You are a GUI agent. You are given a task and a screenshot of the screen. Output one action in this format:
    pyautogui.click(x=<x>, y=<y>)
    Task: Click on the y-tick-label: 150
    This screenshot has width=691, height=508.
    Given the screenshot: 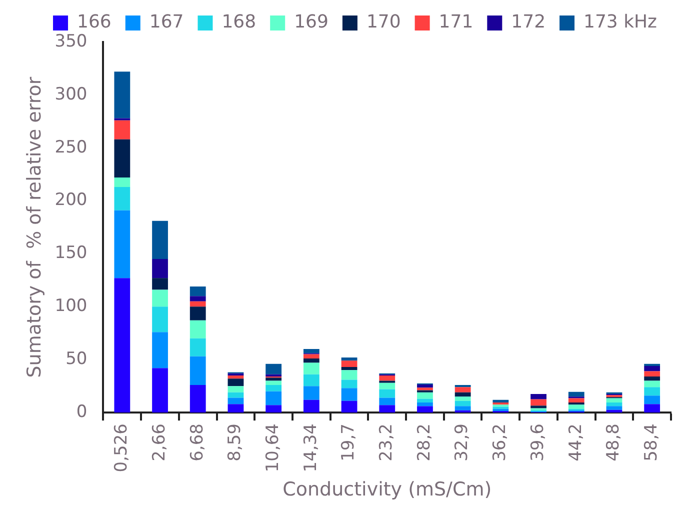 What is the action you would take?
    pyautogui.click(x=71, y=253)
    